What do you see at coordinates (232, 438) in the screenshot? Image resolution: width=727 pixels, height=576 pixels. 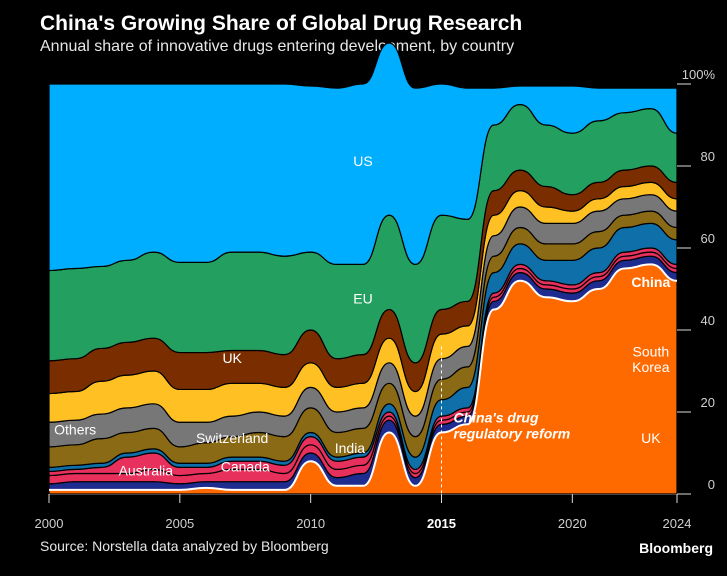 I see `label-switzerland: Switzerland` at bounding box center [232, 438].